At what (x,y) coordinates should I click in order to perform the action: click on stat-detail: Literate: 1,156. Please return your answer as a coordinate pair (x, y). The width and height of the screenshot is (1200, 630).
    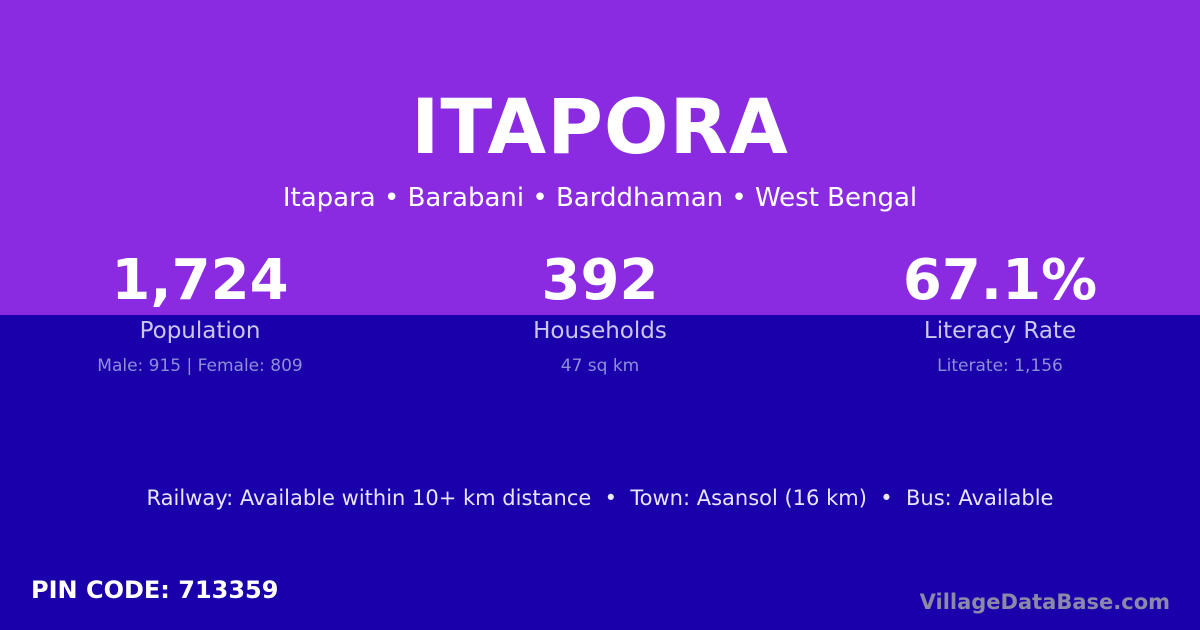
    Looking at the image, I should click on (1000, 366).